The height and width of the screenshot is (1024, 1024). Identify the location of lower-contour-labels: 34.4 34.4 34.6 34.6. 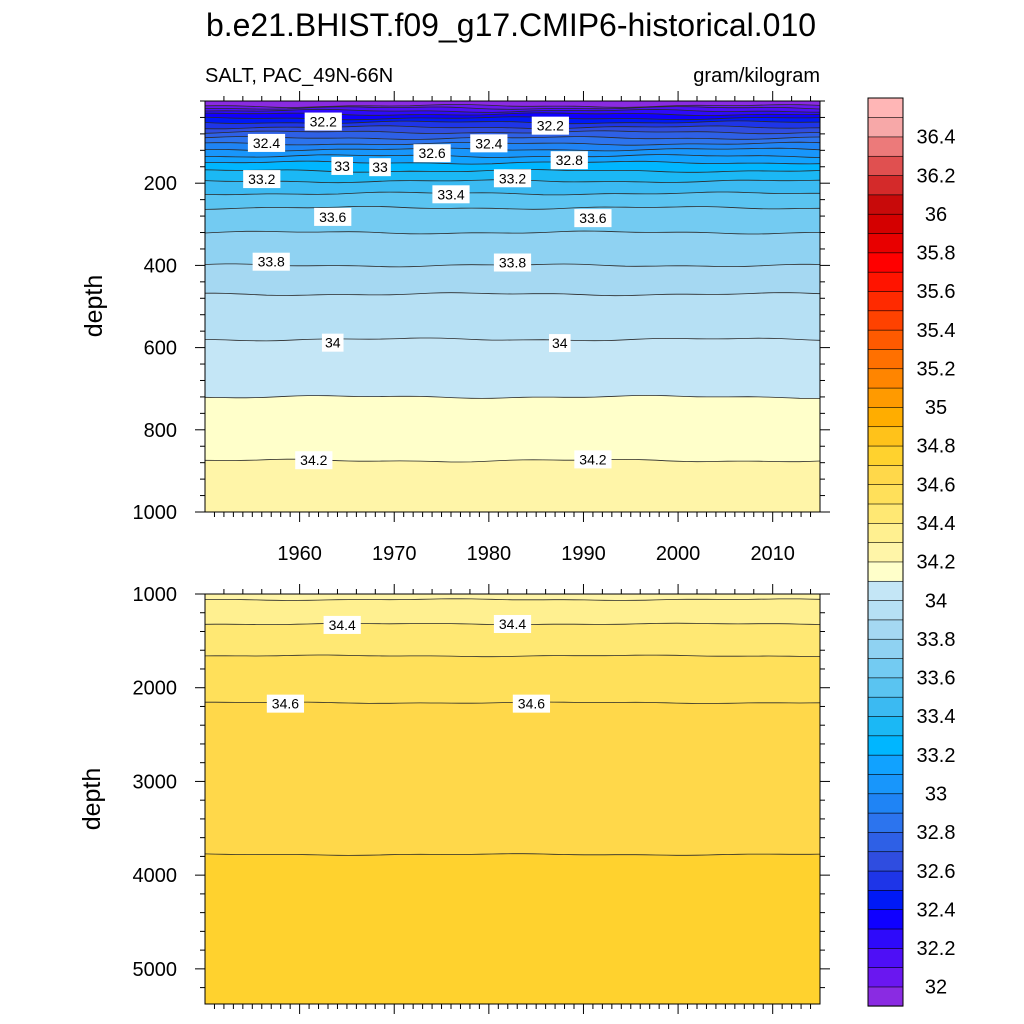
(408, 663).